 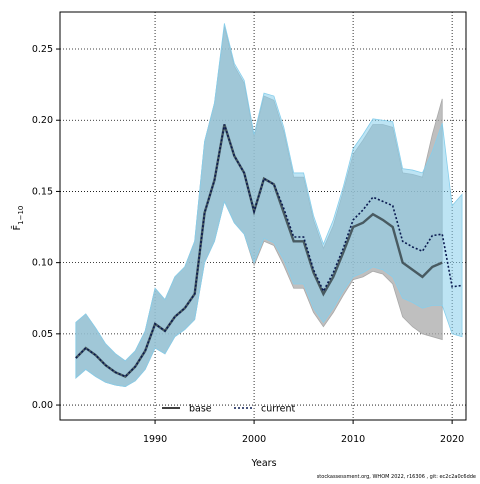 What do you see at coordinates (42, 334) in the screenshot?
I see `y-tick-label: 0.05` at bounding box center [42, 334].